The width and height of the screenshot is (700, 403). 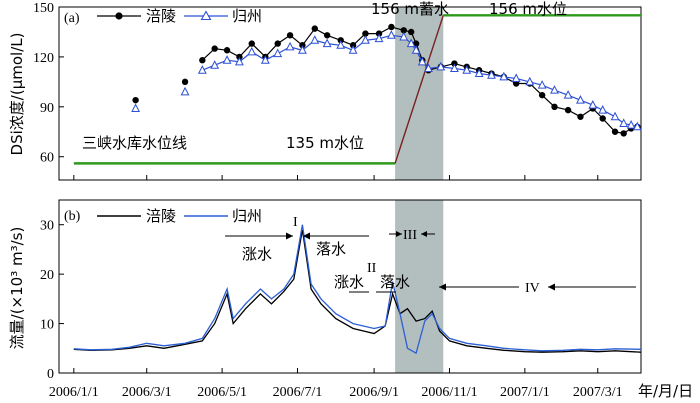 I want to click on x-tick-label: 2006/7/1, so click(x=298, y=392).